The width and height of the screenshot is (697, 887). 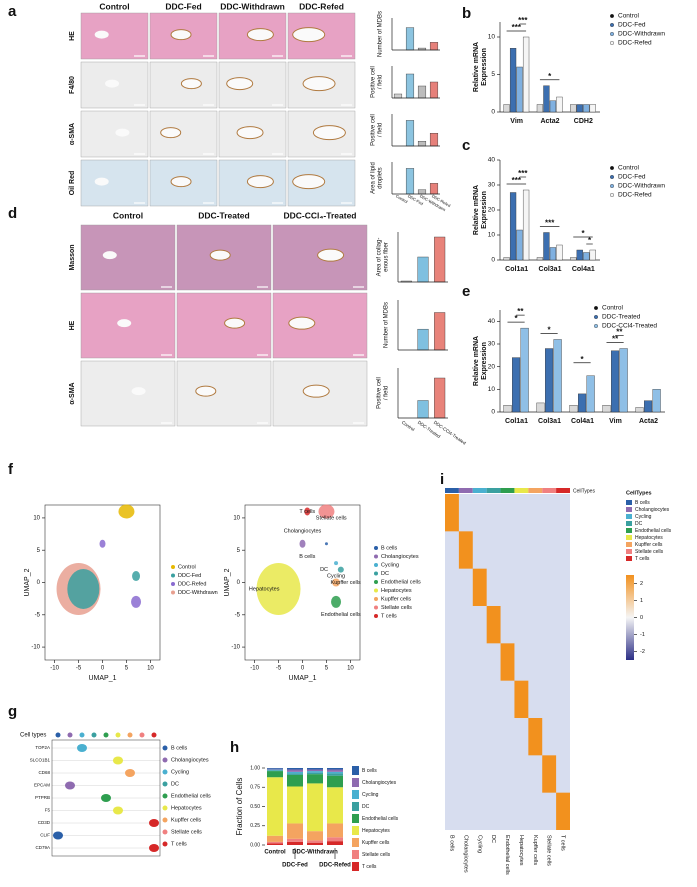 What do you see at coordinates (238, 615) in the screenshot?
I see `y-tick-label: -5` at bounding box center [238, 615].